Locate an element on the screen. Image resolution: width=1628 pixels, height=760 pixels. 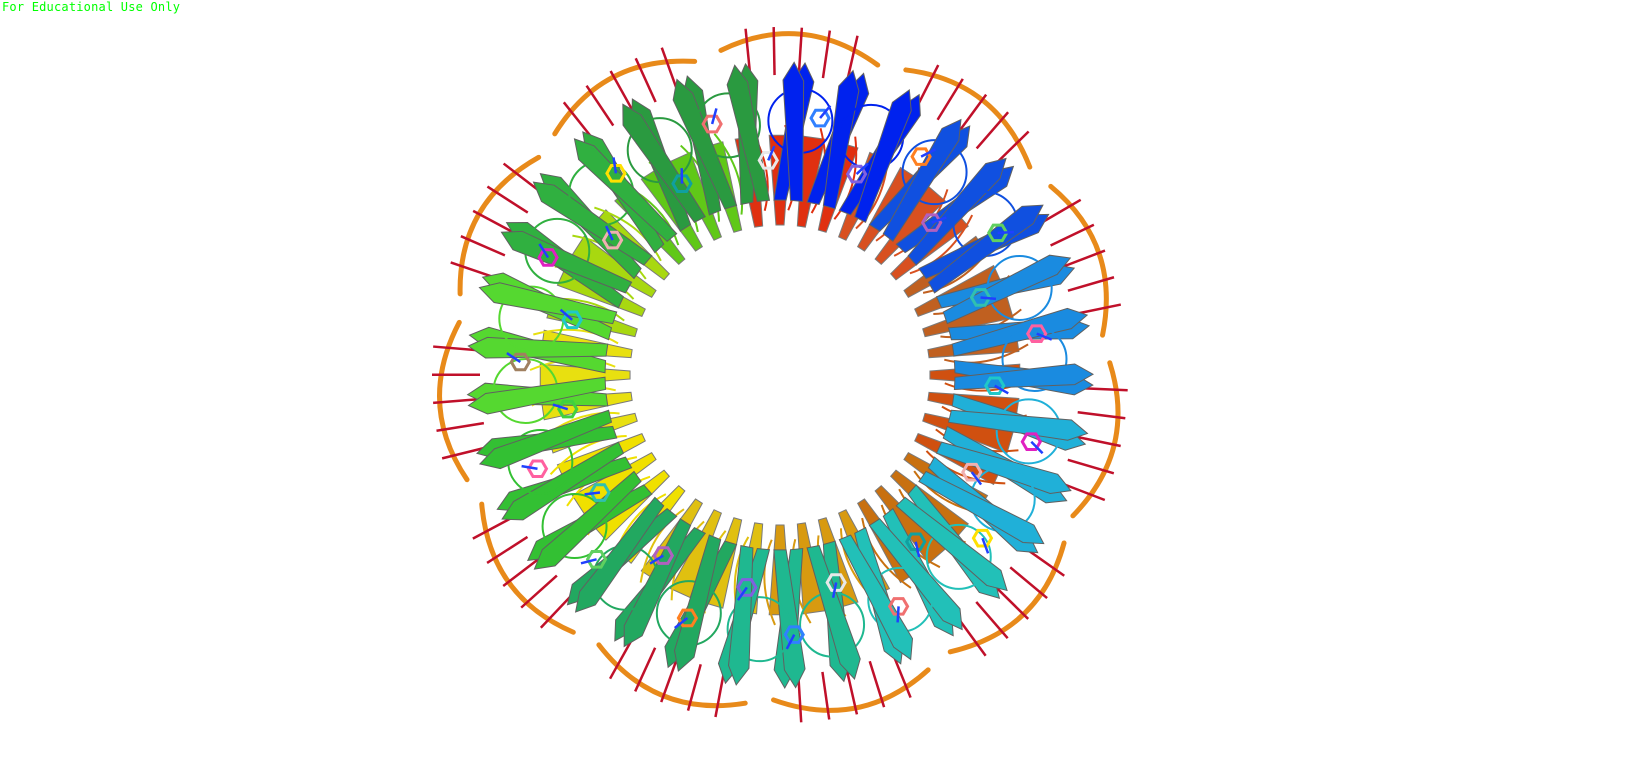
watermark-label: For Educational Use Only is located at coordinates (91, 7).